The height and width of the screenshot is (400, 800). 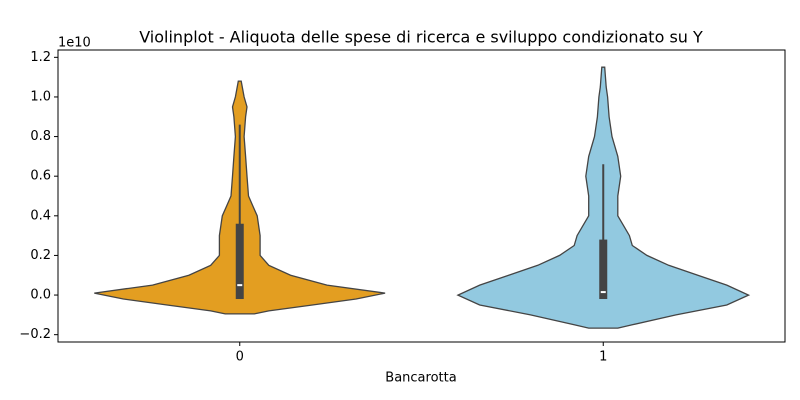 I want to click on y-tick-label: 0.0, so click(x=40, y=295).